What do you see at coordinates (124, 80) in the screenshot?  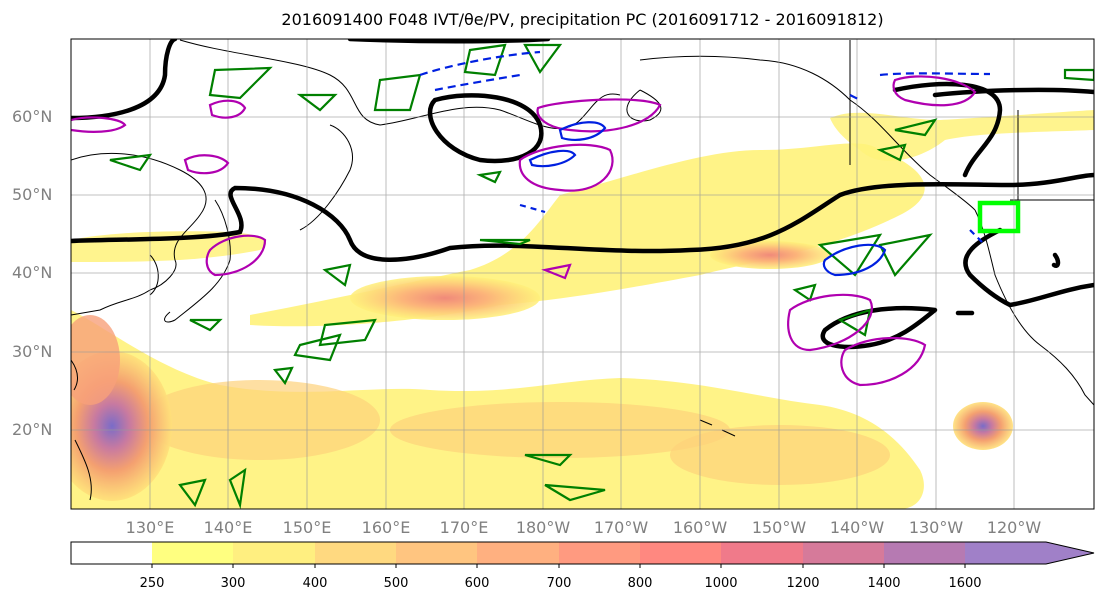 I see `theta-e-top-left` at bounding box center [124, 80].